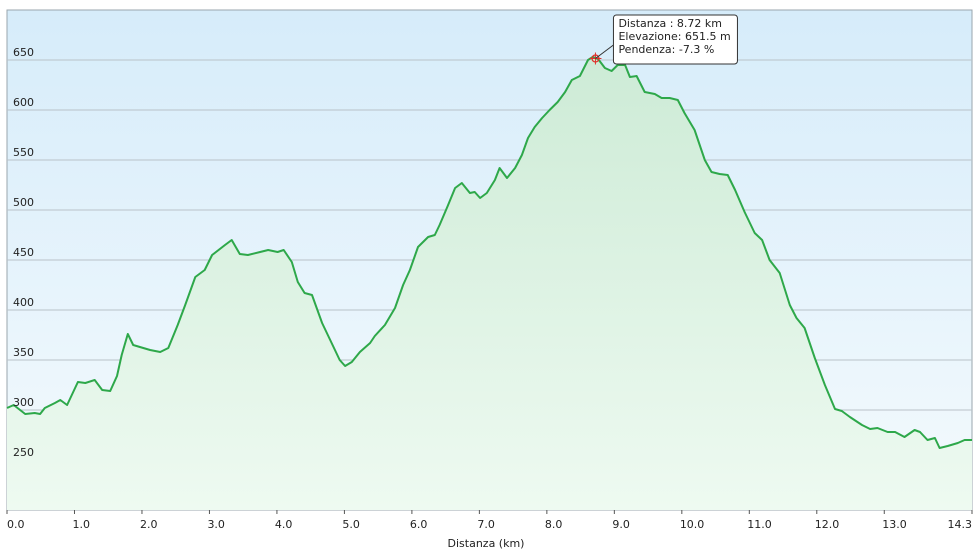  What do you see at coordinates (81, 524) in the screenshot?
I see `x-tick-label: 1.0` at bounding box center [81, 524].